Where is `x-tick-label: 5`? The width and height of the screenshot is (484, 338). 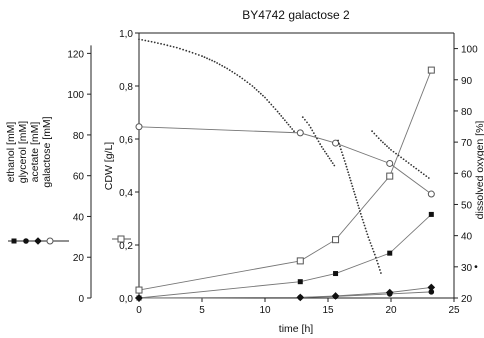 x-tick-label: 5 is located at coordinates (202, 310).